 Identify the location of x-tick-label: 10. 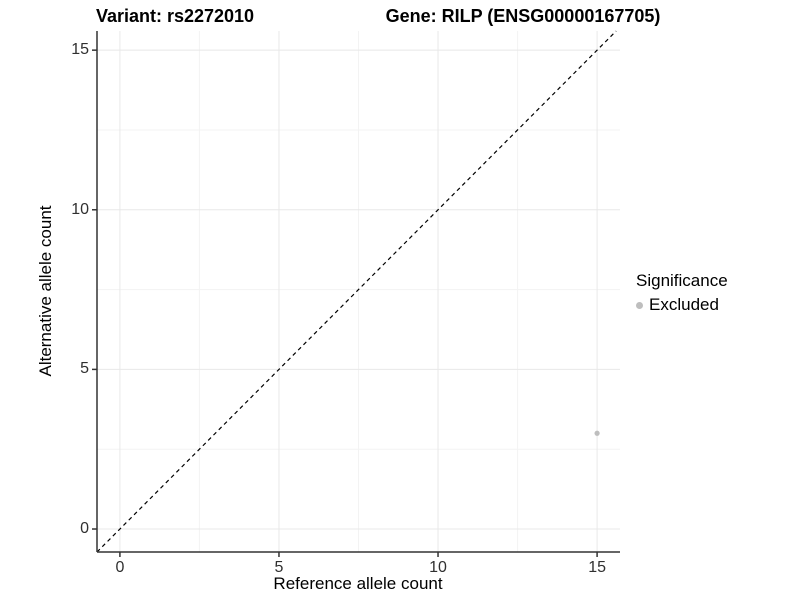
(438, 567).